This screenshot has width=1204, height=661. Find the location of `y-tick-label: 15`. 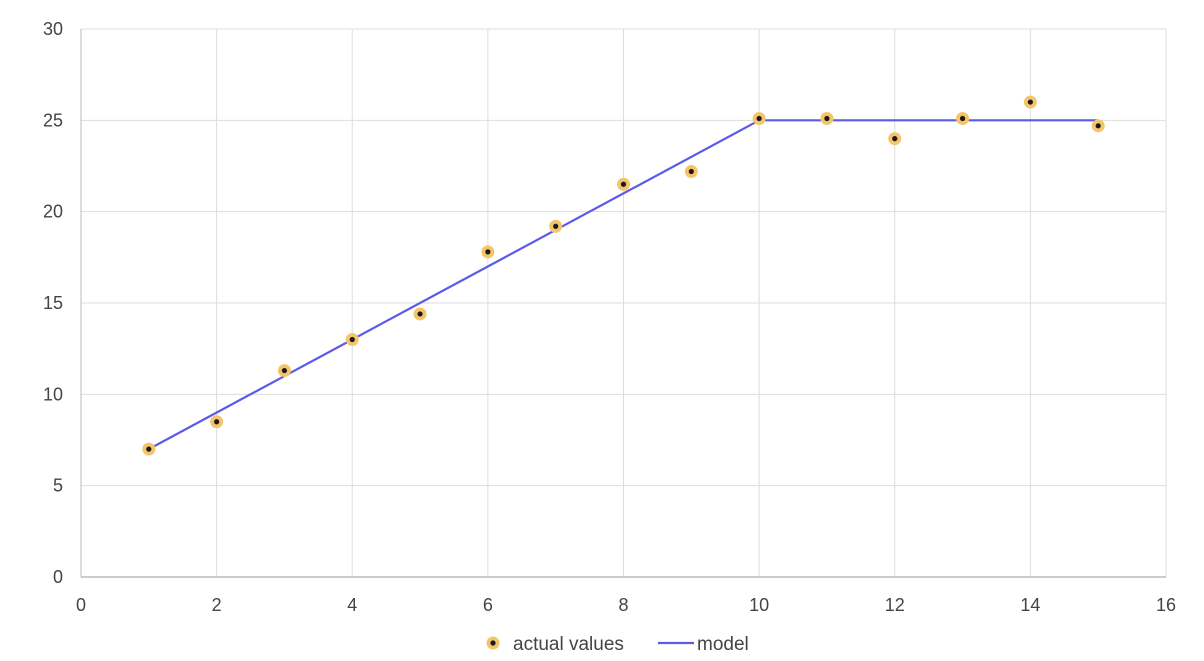

y-tick-label: 15 is located at coordinates (53, 303).